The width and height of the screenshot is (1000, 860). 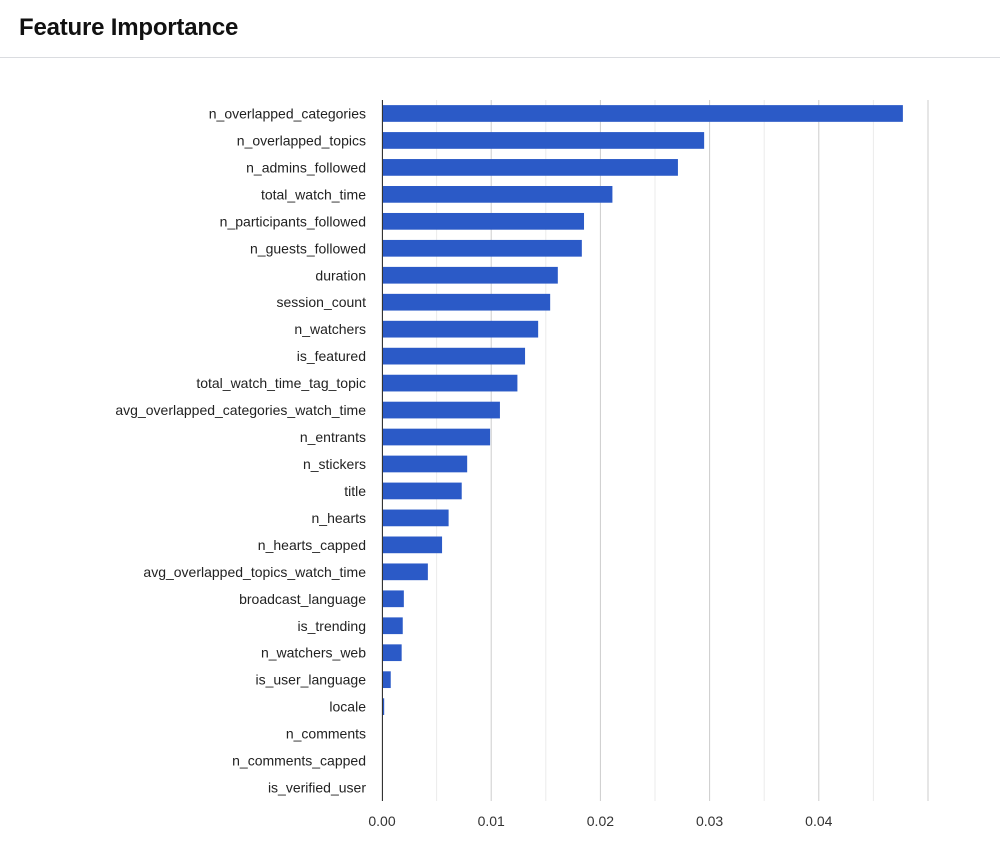 I want to click on bar-n-participants-followed, so click(x=483, y=221).